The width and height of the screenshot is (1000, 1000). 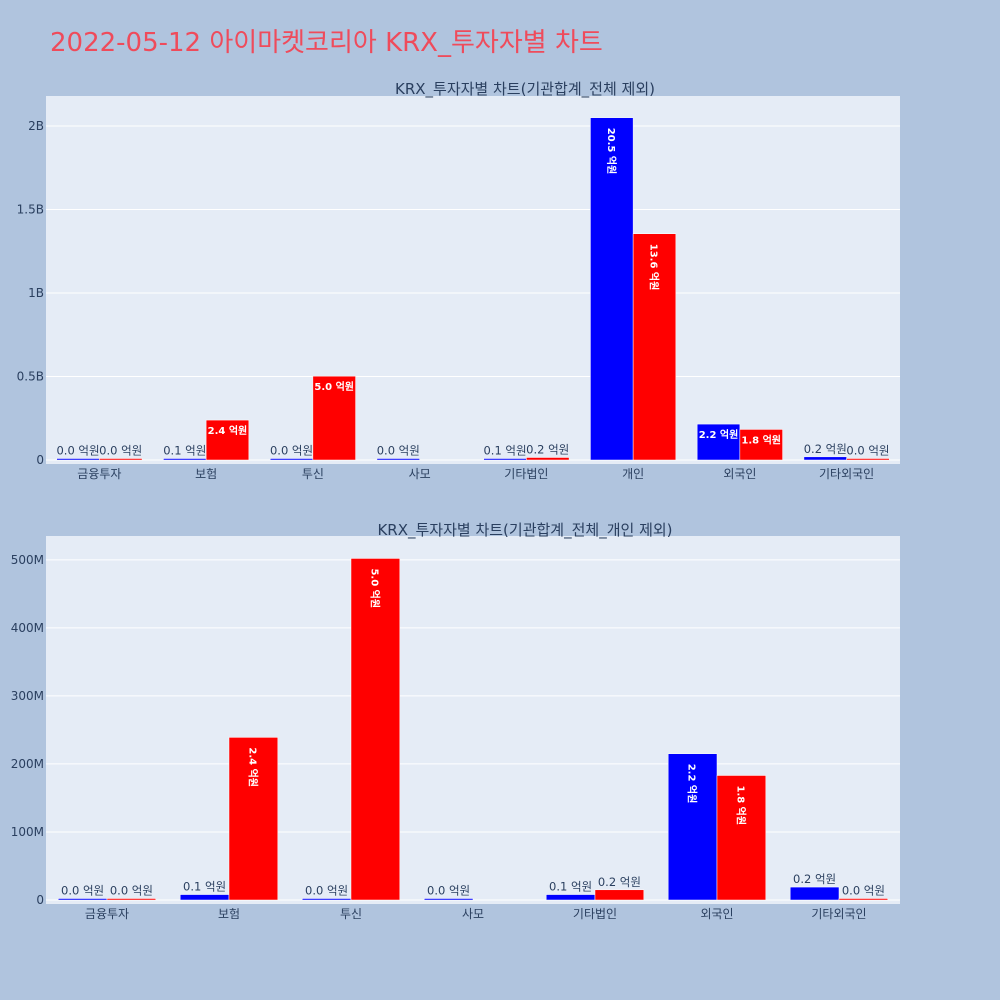 I want to click on chart-title: KRX_투자자별 차트(기관합계_전체_개인 제외), so click(x=524, y=530).